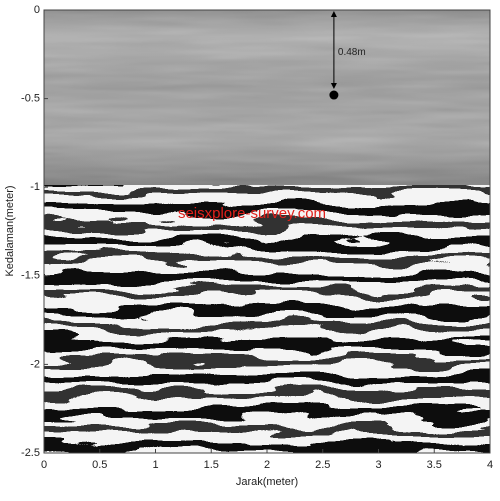  What do you see at coordinates (490, 465) in the screenshot?
I see `x-tick-label: 4` at bounding box center [490, 465].